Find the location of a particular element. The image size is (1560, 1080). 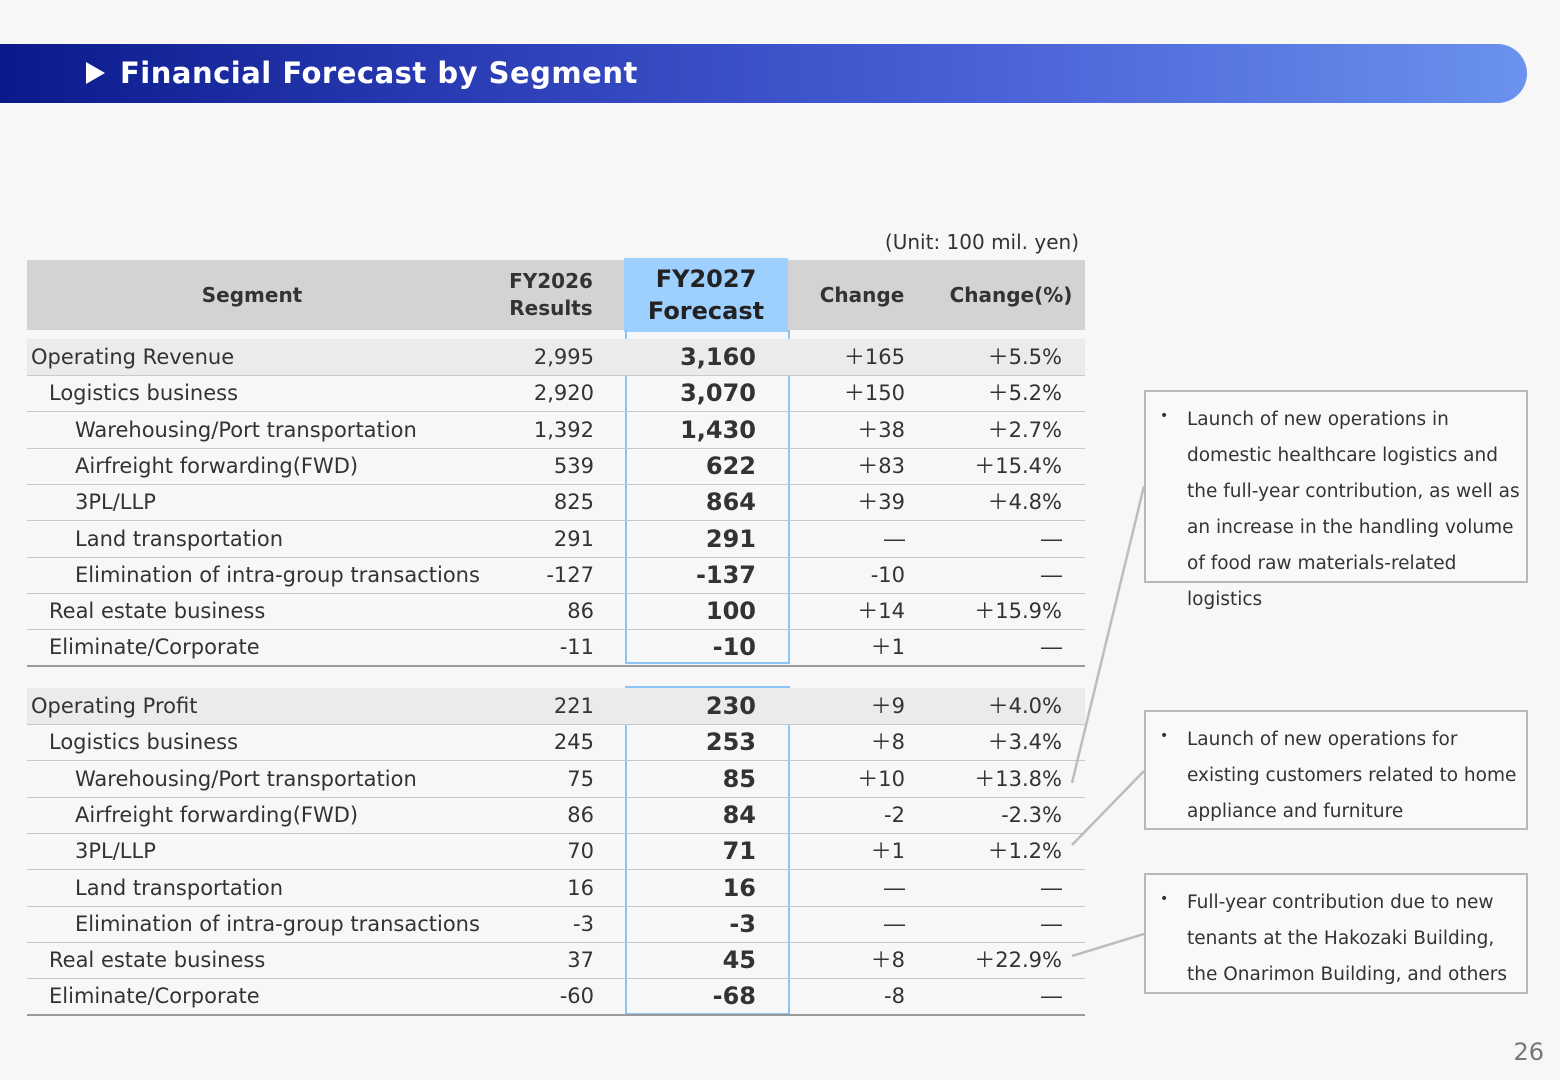

change-pct-cell: ＋15.4% is located at coordinates (1018, 465).